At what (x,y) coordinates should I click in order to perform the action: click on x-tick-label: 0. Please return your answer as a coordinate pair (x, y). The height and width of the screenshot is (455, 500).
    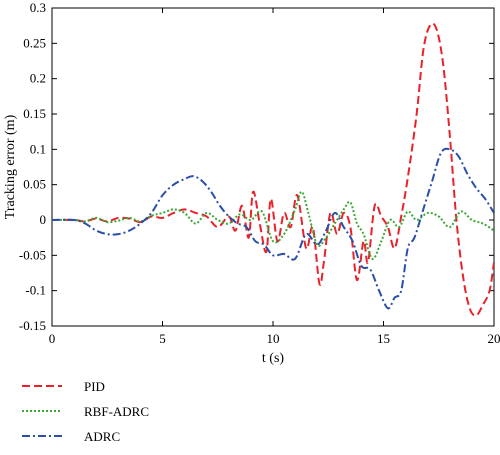
    Looking at the image, I should click on (52, 338).